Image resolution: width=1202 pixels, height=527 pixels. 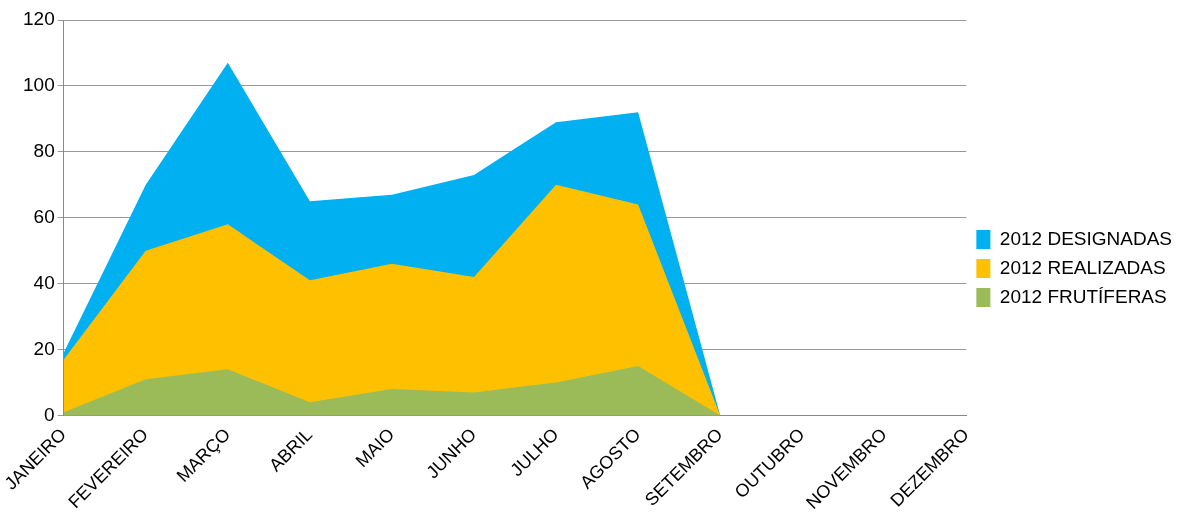 What do you see at coordinates (44, 348) in the screenshot?
I see `y-tick-label: 20` at bounding box center [44, 348].